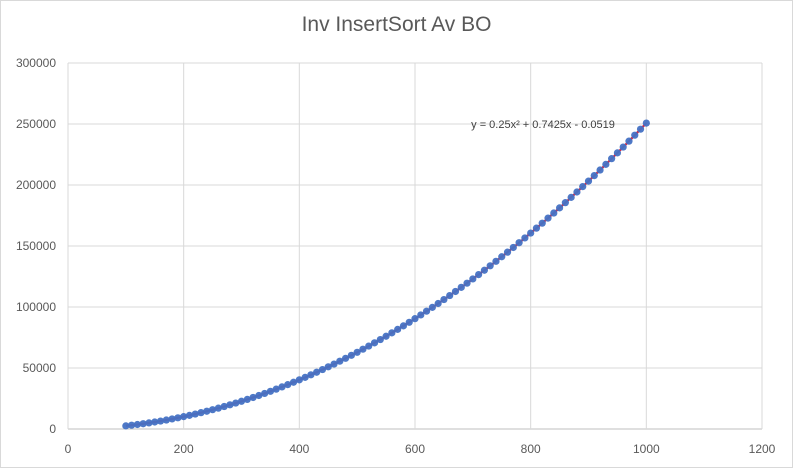  What do you see at coordinates (40, 368) in the screenshot?
I see `y-tick-label: 50000` at bounding box center [40, 368].